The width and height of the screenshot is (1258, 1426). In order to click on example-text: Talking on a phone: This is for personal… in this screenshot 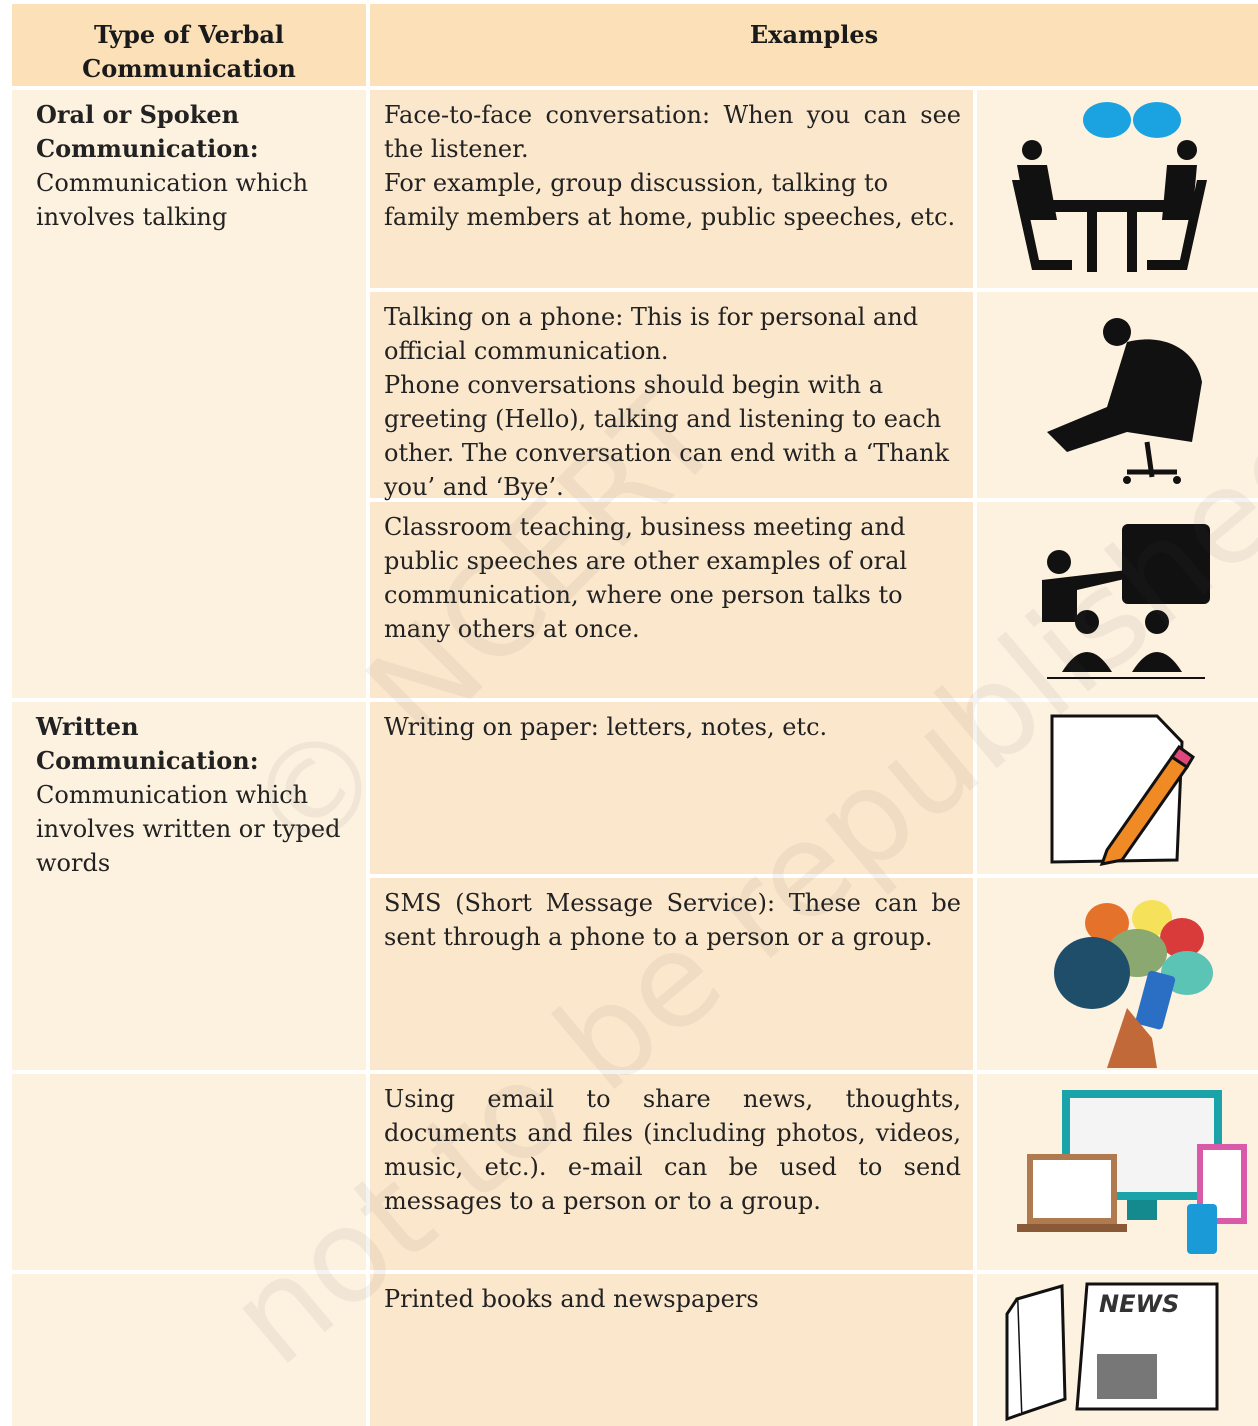, I will do `click(651, 334)`.